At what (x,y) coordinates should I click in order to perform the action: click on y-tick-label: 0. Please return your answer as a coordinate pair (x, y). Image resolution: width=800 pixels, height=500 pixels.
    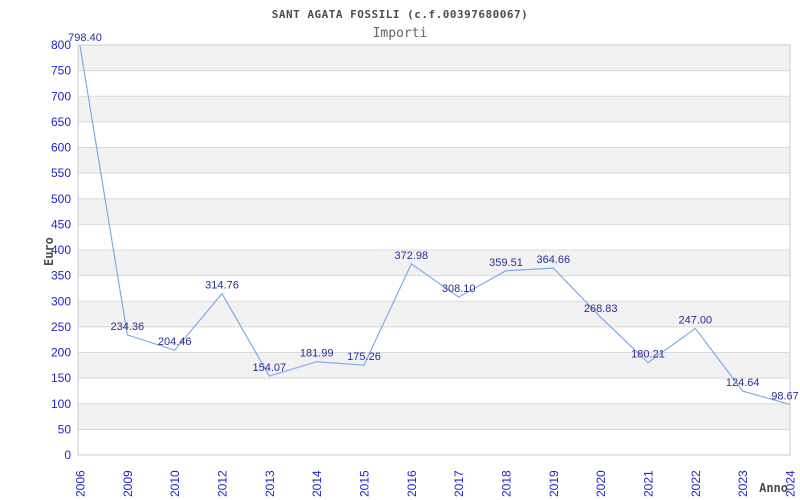
    Looking at the image, I should click on (67, 455).